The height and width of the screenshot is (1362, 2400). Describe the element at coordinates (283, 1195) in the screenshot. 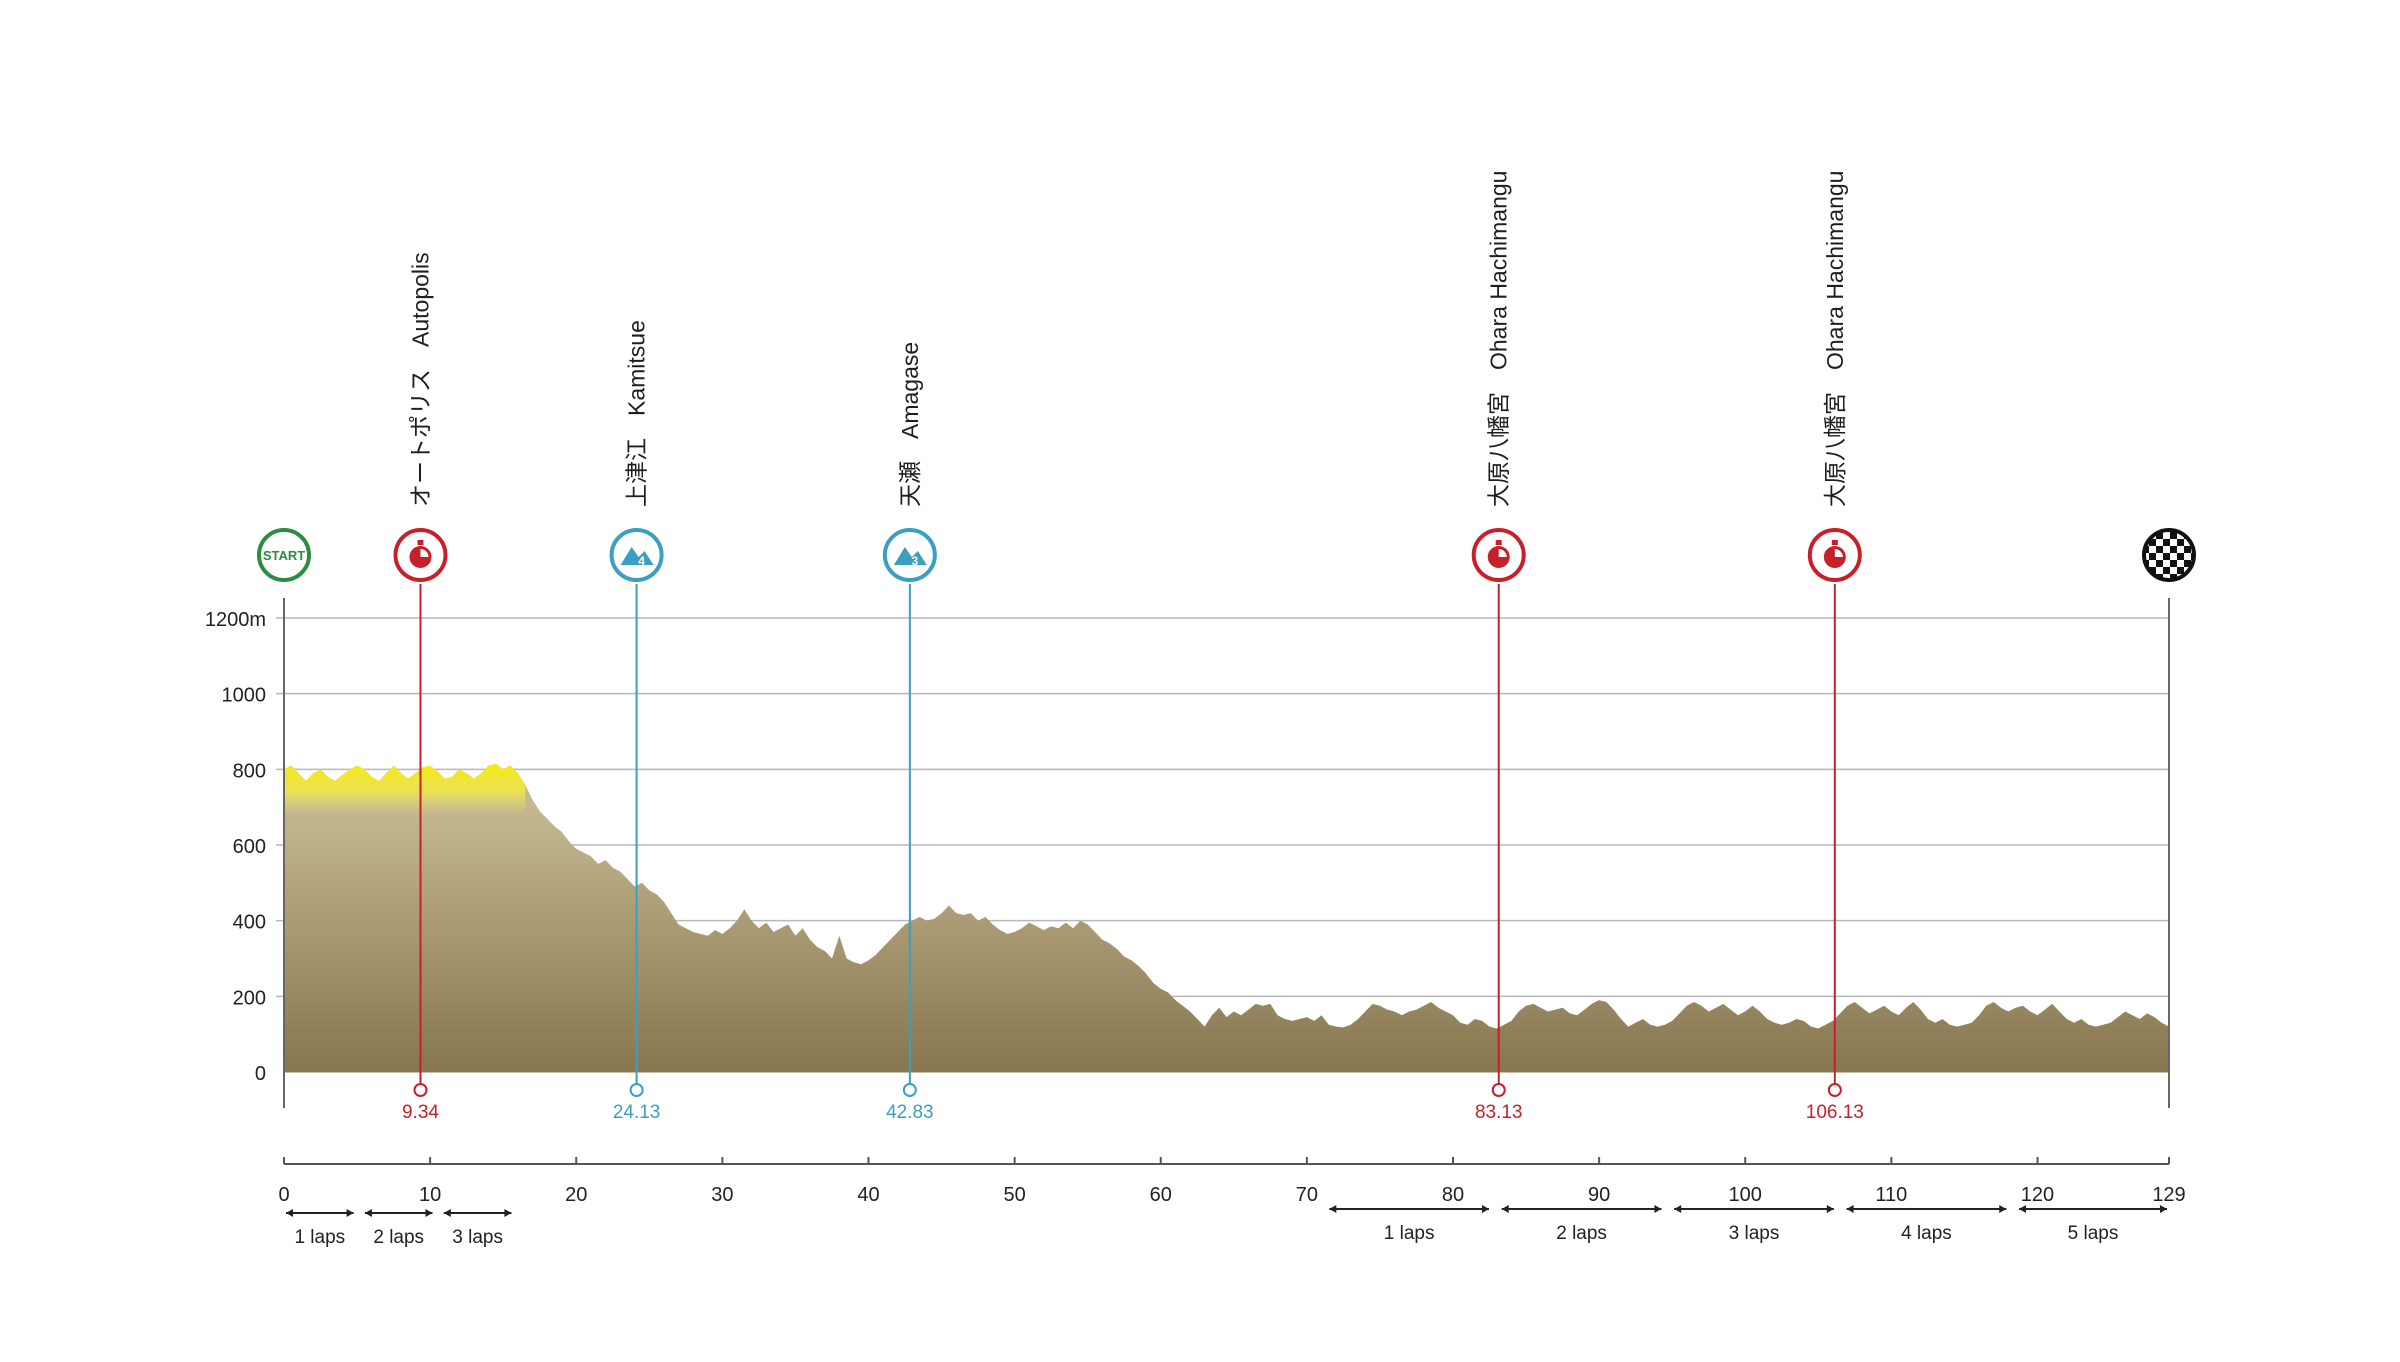

I see `x-tick-label: 0` at that location.